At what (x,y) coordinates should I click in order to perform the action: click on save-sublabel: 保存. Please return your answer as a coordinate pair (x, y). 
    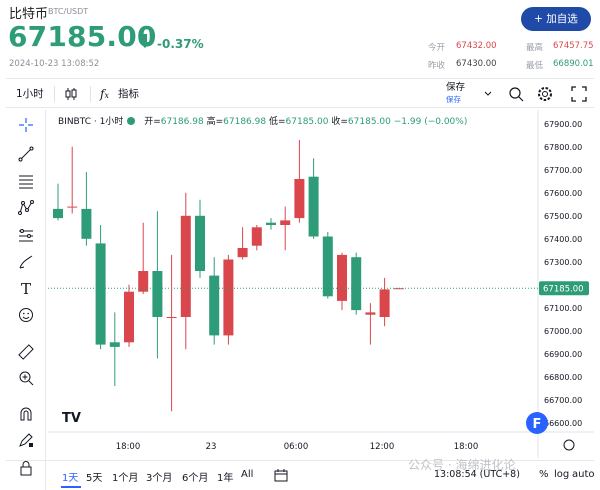
    Looking at the image, I should click on (453, 99).